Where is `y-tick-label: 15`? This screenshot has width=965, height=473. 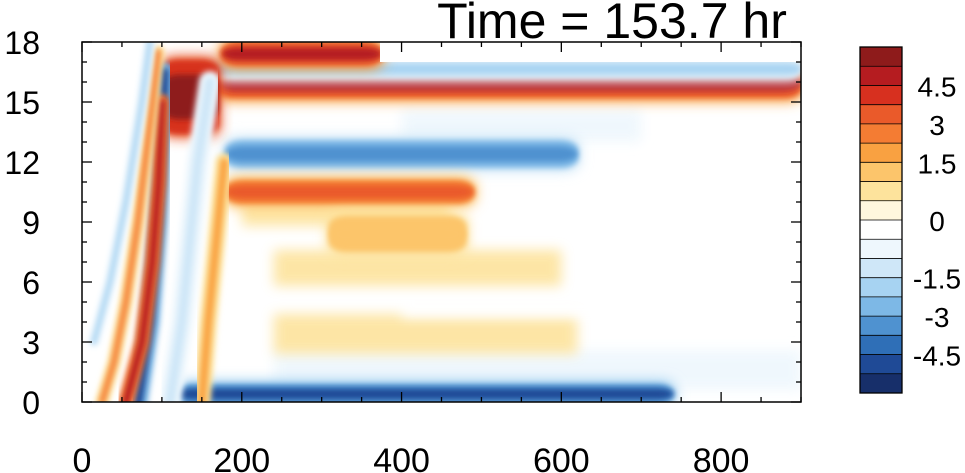
y-tick-label: 15 is located at coordinates (22, 103).